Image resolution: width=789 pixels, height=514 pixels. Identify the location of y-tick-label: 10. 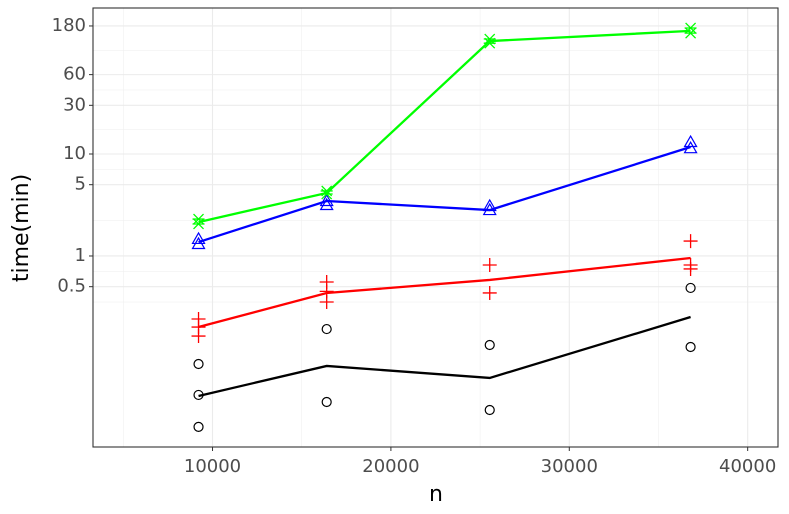
(74, 153).